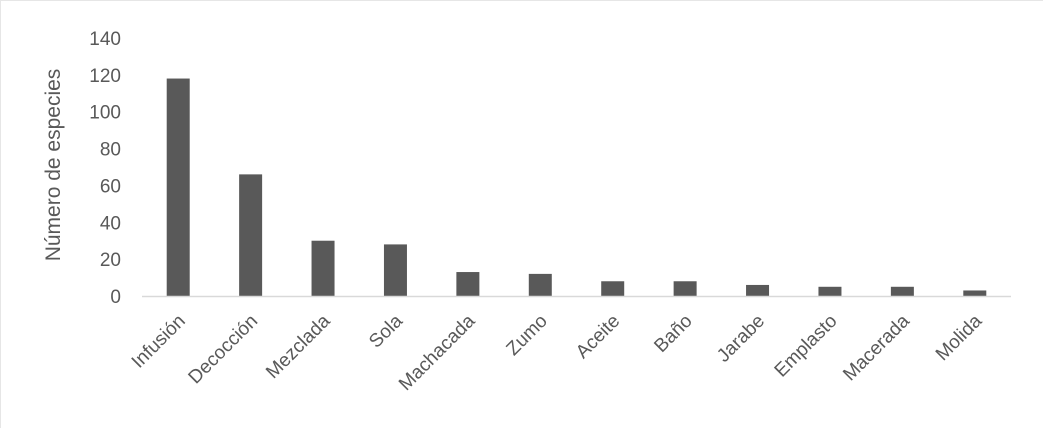 This screenshot has width=1043, height=428. Describe the element at coordinates (105, 168) in the screenshot. I see `y-axis-ticks: 0 20 40 60 80 100 120 140` at that location.